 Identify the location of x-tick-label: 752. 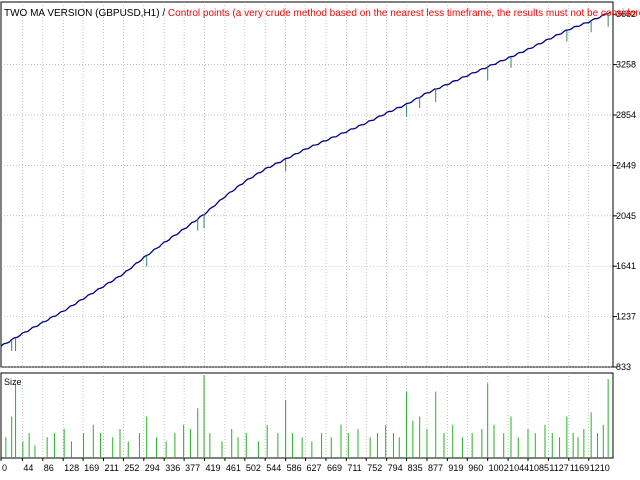
(374, 468).